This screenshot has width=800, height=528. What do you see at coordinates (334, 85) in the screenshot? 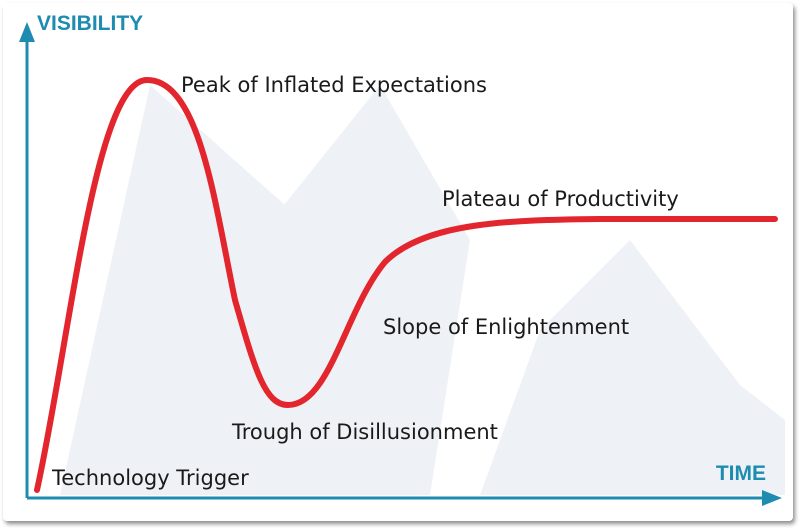
I see `phase-label-peak: Peak of Inflated Expectations` at bounding box center [334, 85].